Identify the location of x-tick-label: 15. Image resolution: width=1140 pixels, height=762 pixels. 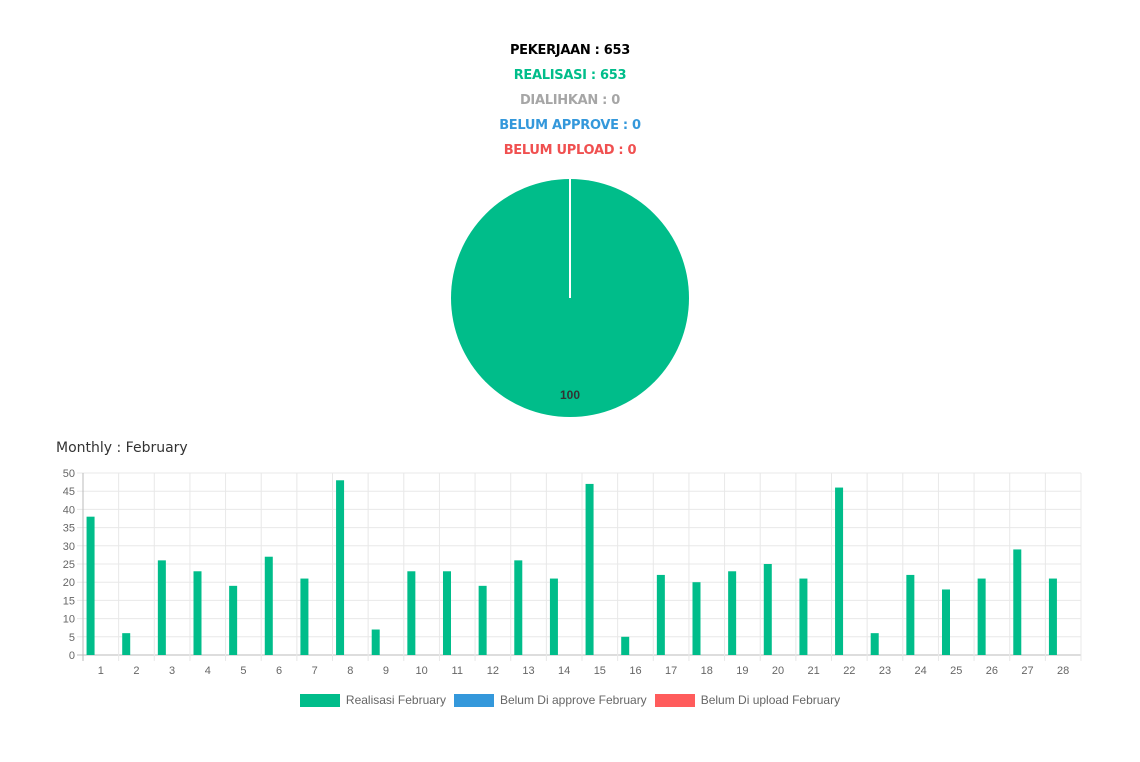
(600, 671).